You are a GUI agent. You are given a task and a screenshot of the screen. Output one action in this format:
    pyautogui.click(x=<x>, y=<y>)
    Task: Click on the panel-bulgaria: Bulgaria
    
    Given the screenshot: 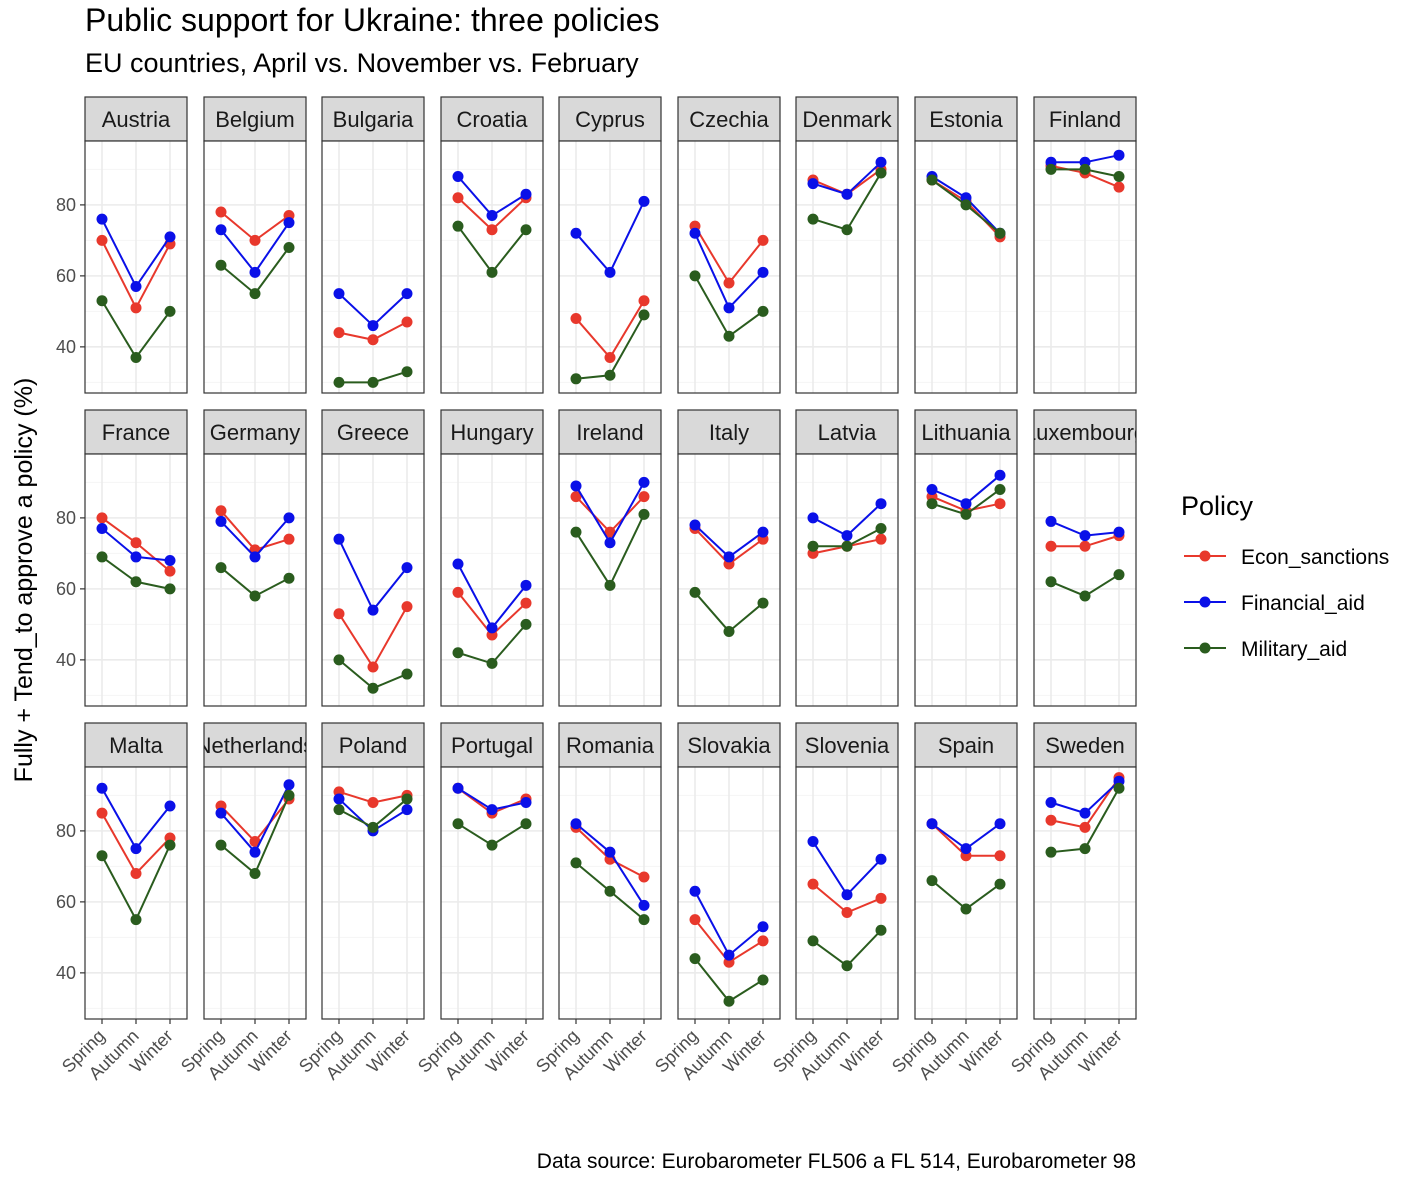 What is the action you would take?
    pyautogui.click(x=373, y=245)
    